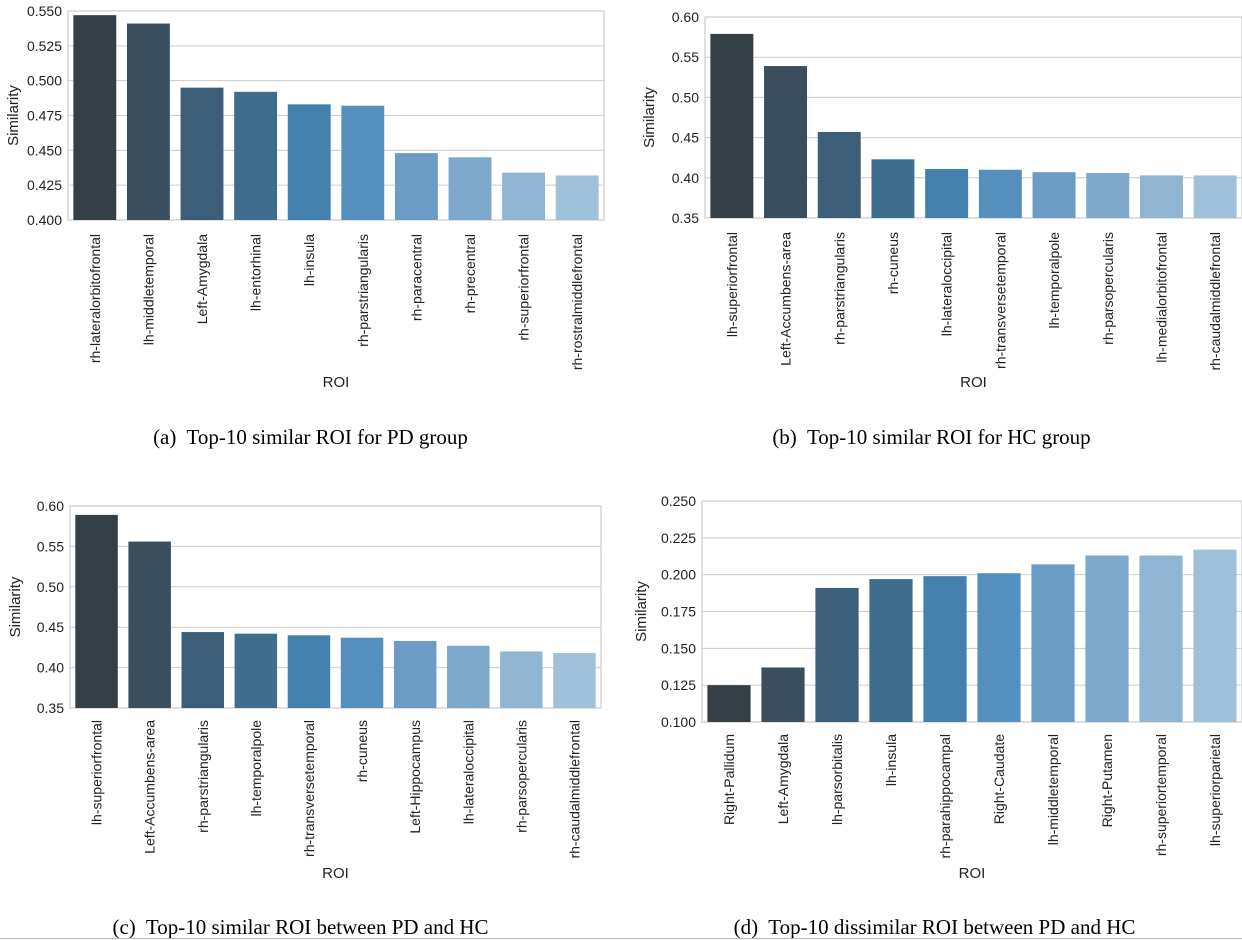  I want to click on caption-b: (b) Top-10 similar ROI for HC group, so click(931, 437).